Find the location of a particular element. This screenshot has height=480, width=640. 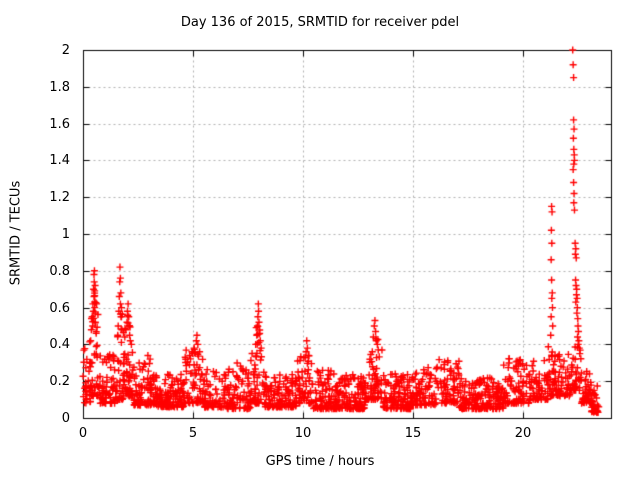

x-tick-label: 10 is located at coordinates (303, 433).